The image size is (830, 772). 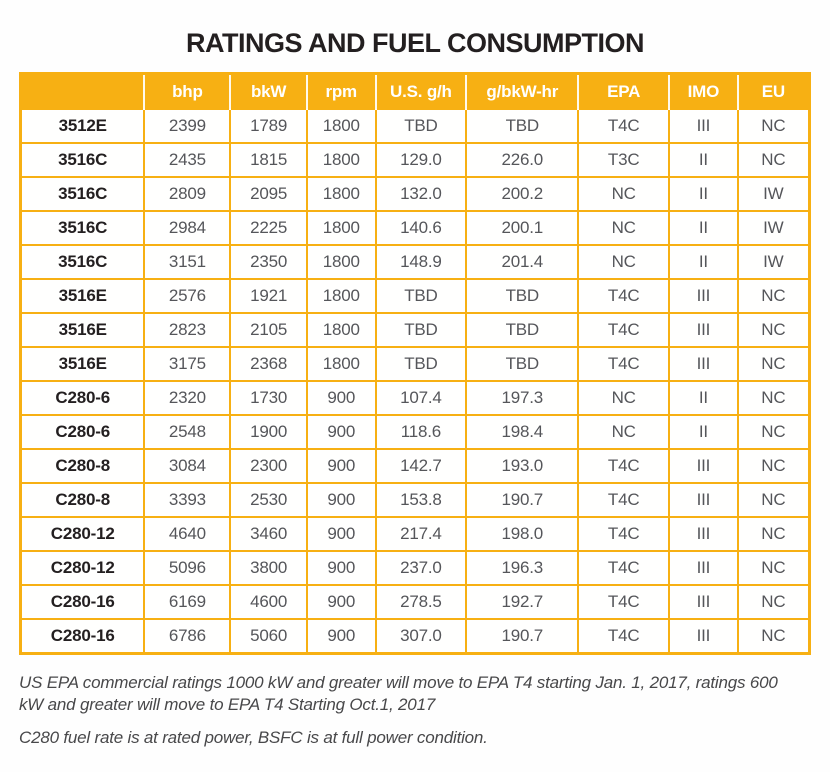 I want to click on value-cell: 197.3, so click(x=522, y=398).